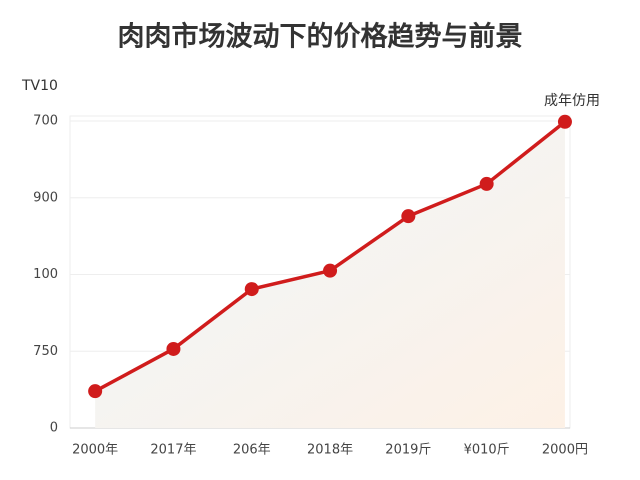  What do you see at coordinates (565, 450) in the screenshot?
I see `x-tick-label: 2000円` at bounding box center [565, 450].